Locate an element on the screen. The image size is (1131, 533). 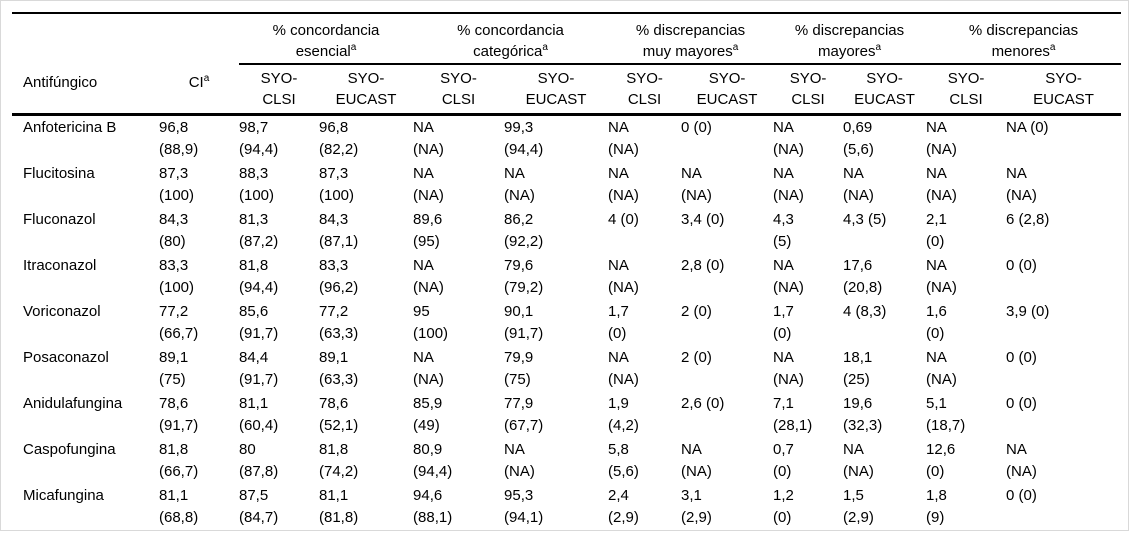
group-label-line2: muy mayores is located at coordinates (687, 51).